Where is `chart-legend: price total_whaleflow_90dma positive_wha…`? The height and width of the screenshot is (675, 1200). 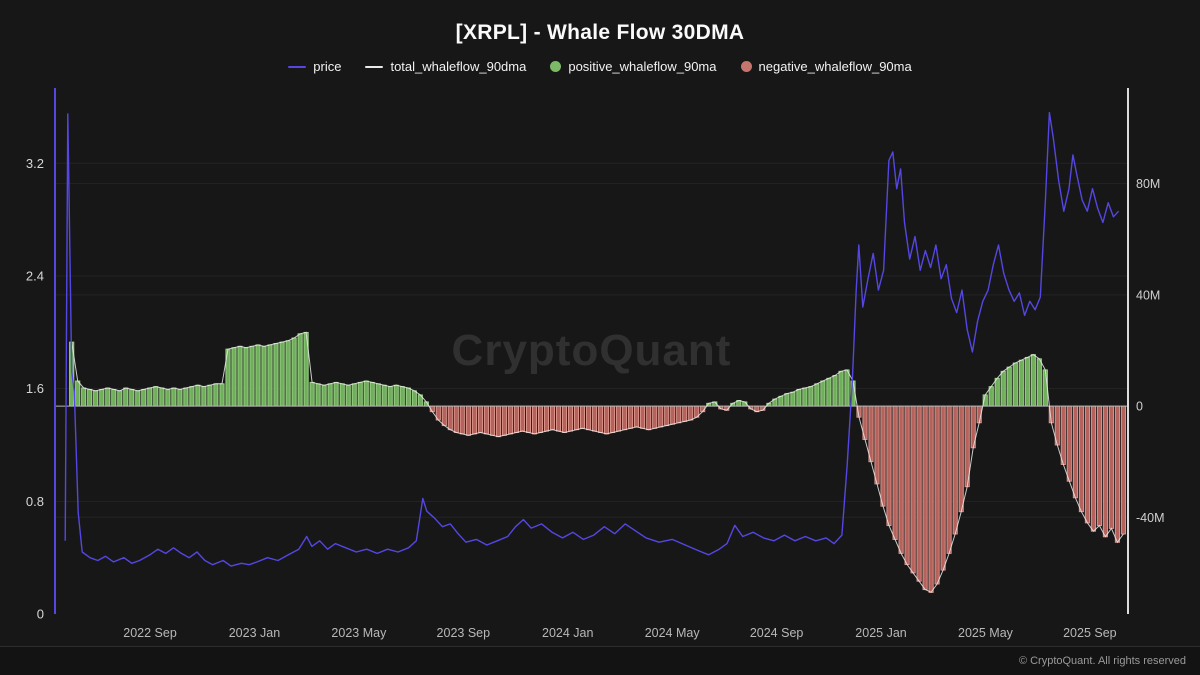
chart-legend: price total_whaleflow_90dma positive_wha… is located at coordinates (600, 66).